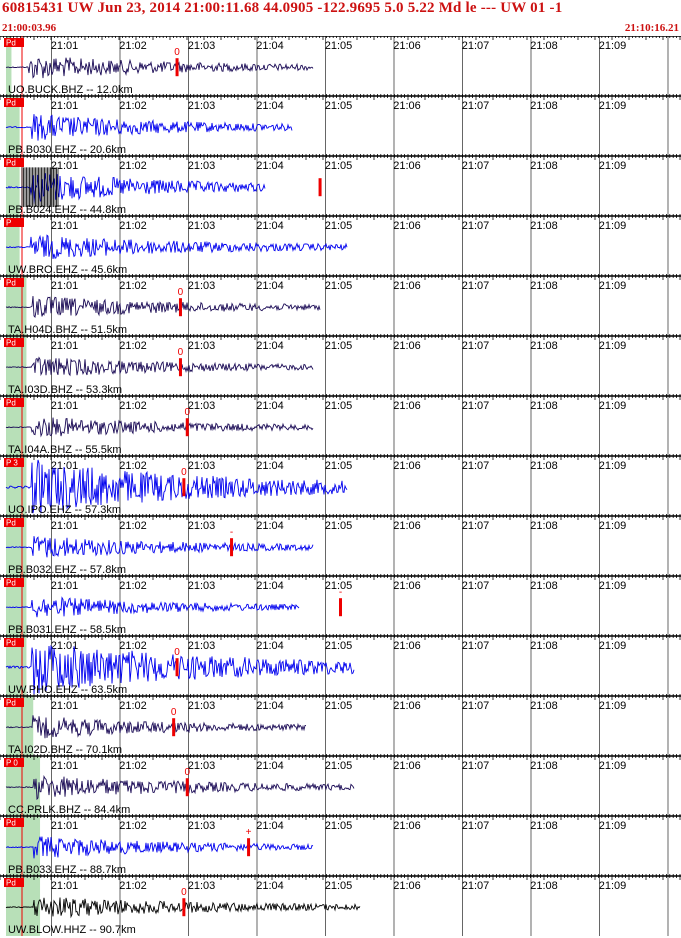 This screenshot has height=938, width=681. I want to click on phase-pick-label: -, so click(231, 532).